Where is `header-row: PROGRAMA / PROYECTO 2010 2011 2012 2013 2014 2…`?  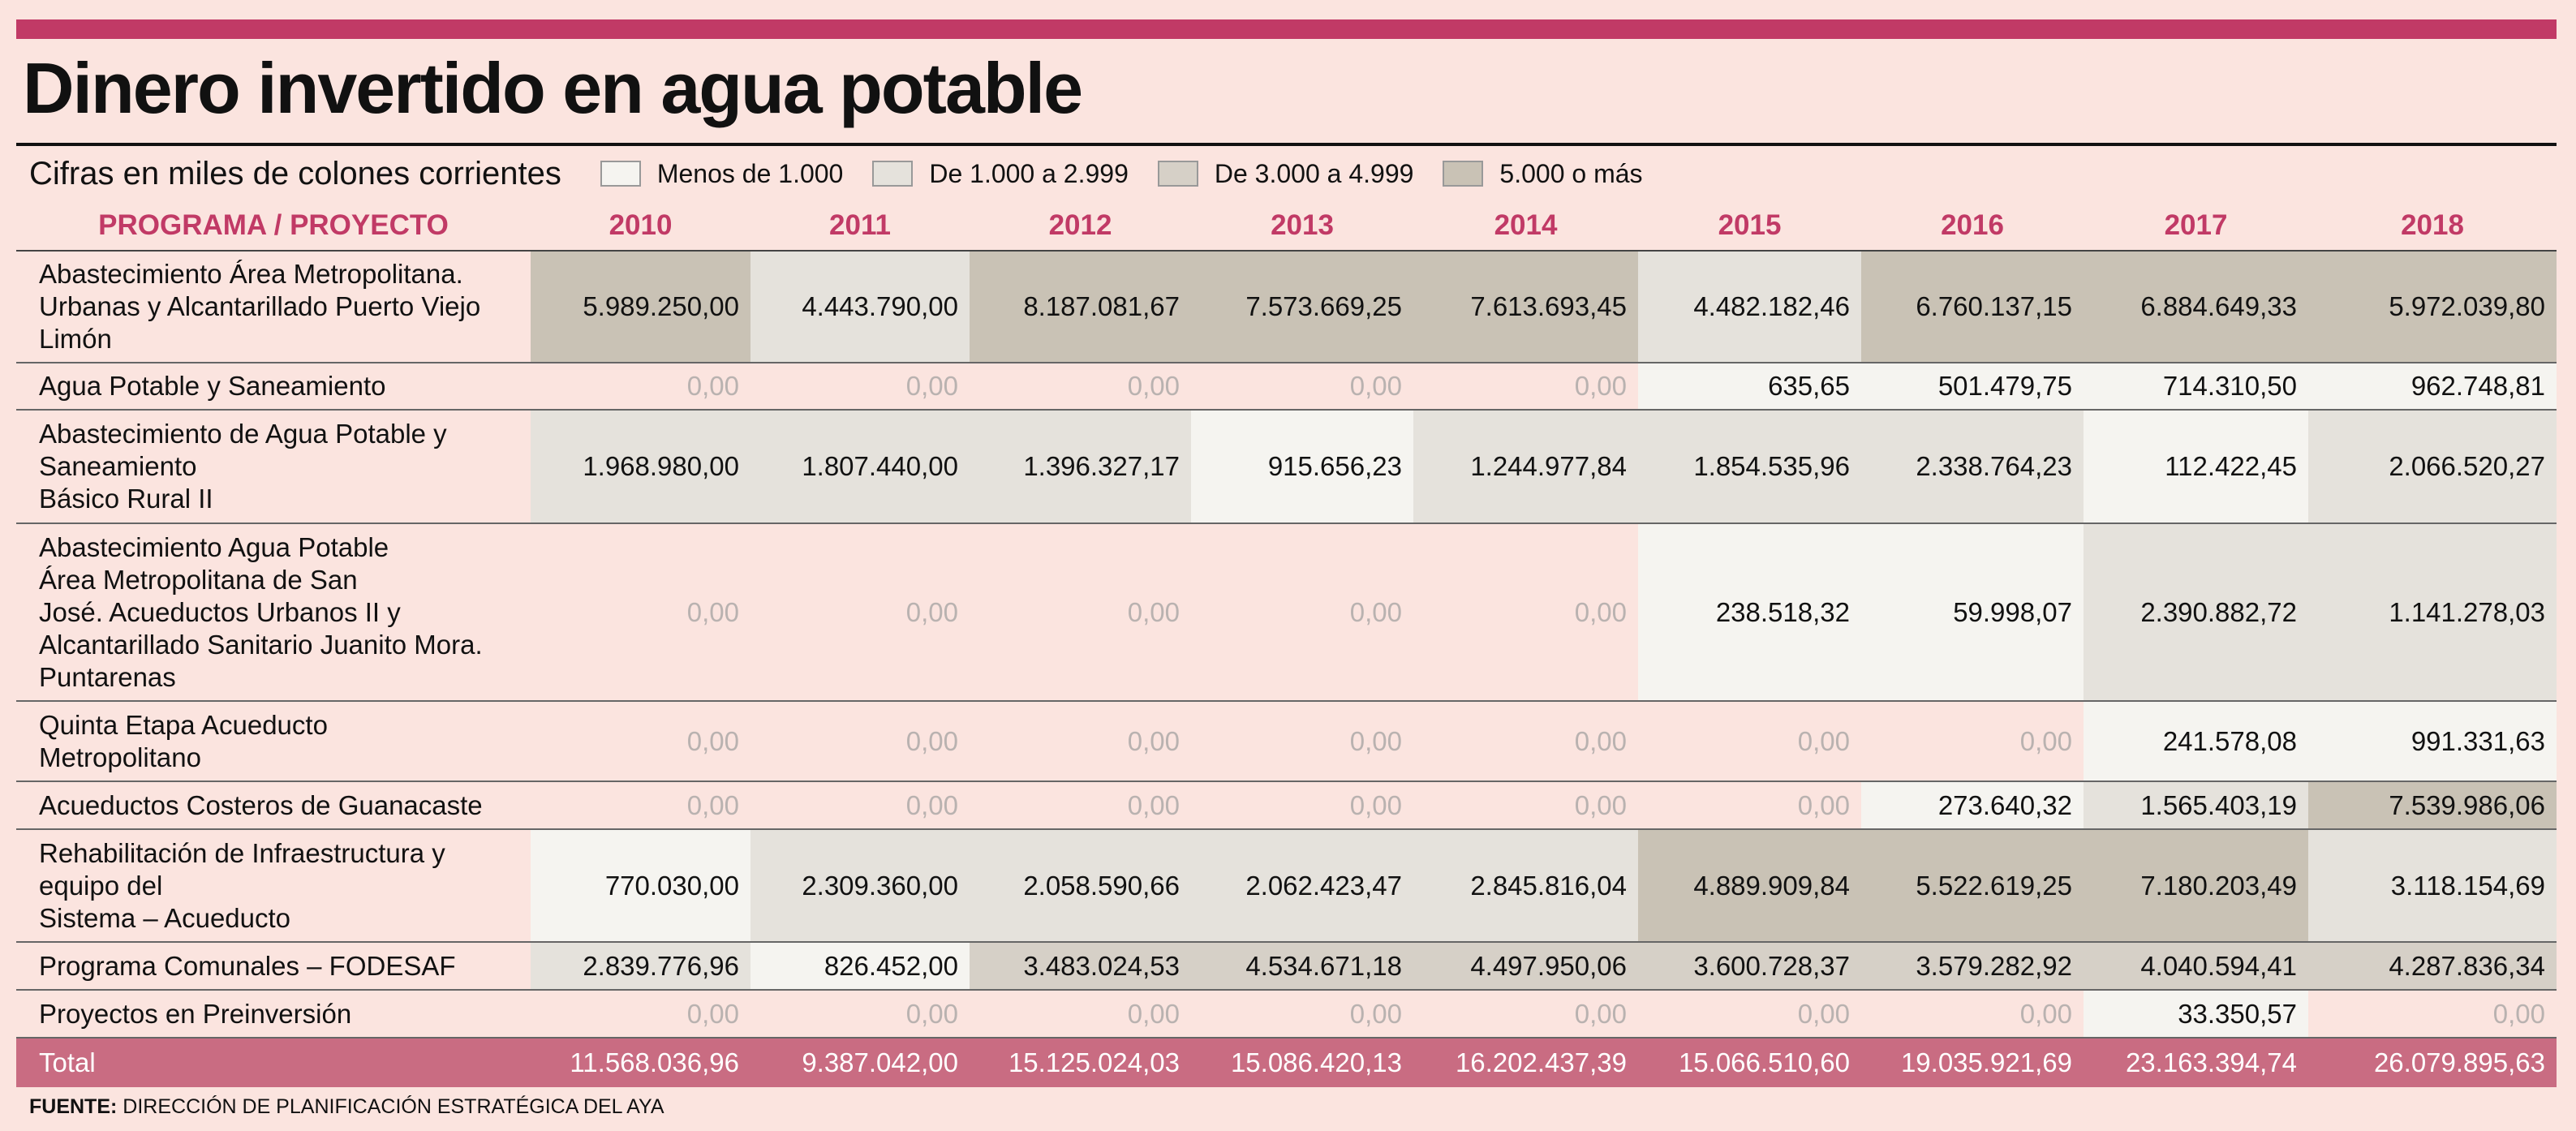
header-row: PROGRAMA / PROYECTO 2010 2011 2012 2013 2014 2… is located at coordinates (1286, 226).